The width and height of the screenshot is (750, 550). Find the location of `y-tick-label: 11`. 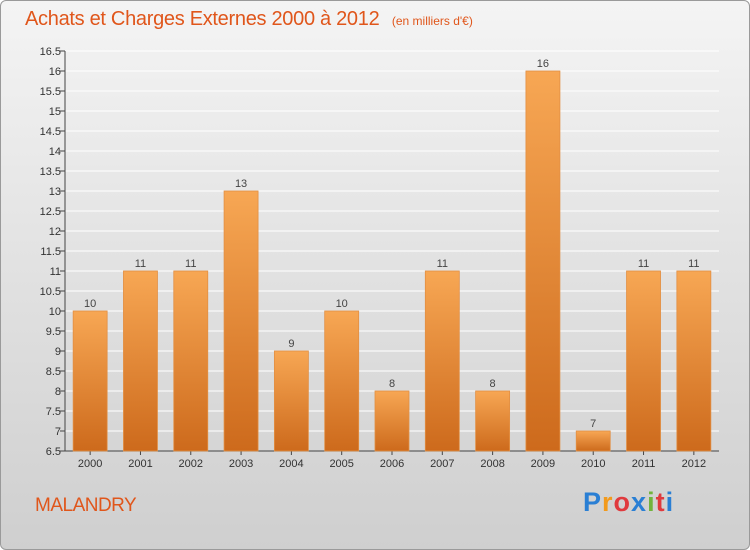

y-tick-label: 11 is located at coordinates (55, 272).